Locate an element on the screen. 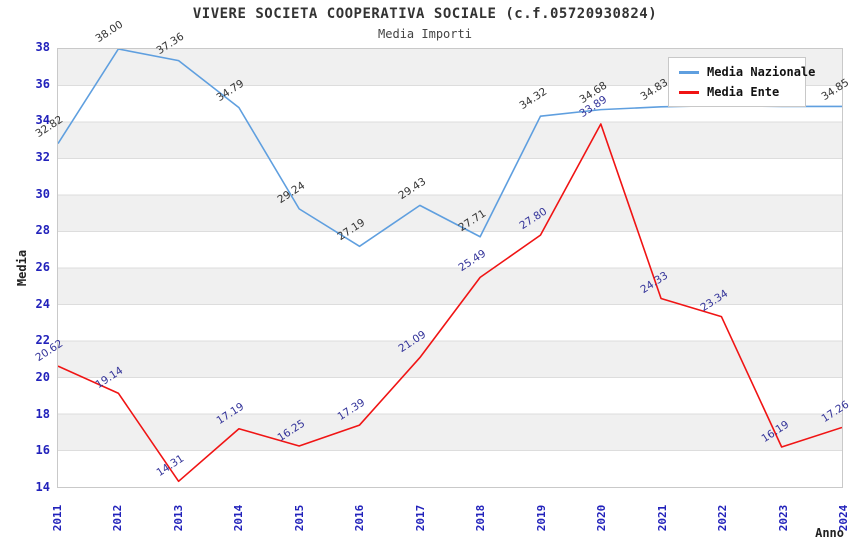 This screenshot has height=550, width=850. line-swatch-ente-icon is located at coordinates (689, 92).